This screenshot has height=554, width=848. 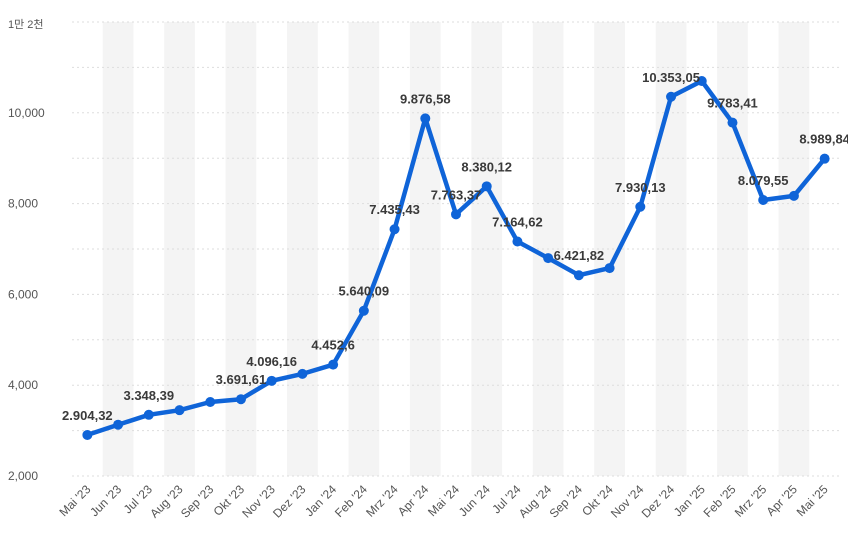 I want to click on x-tick-label: Apr '24, so click(x=413, y=500).